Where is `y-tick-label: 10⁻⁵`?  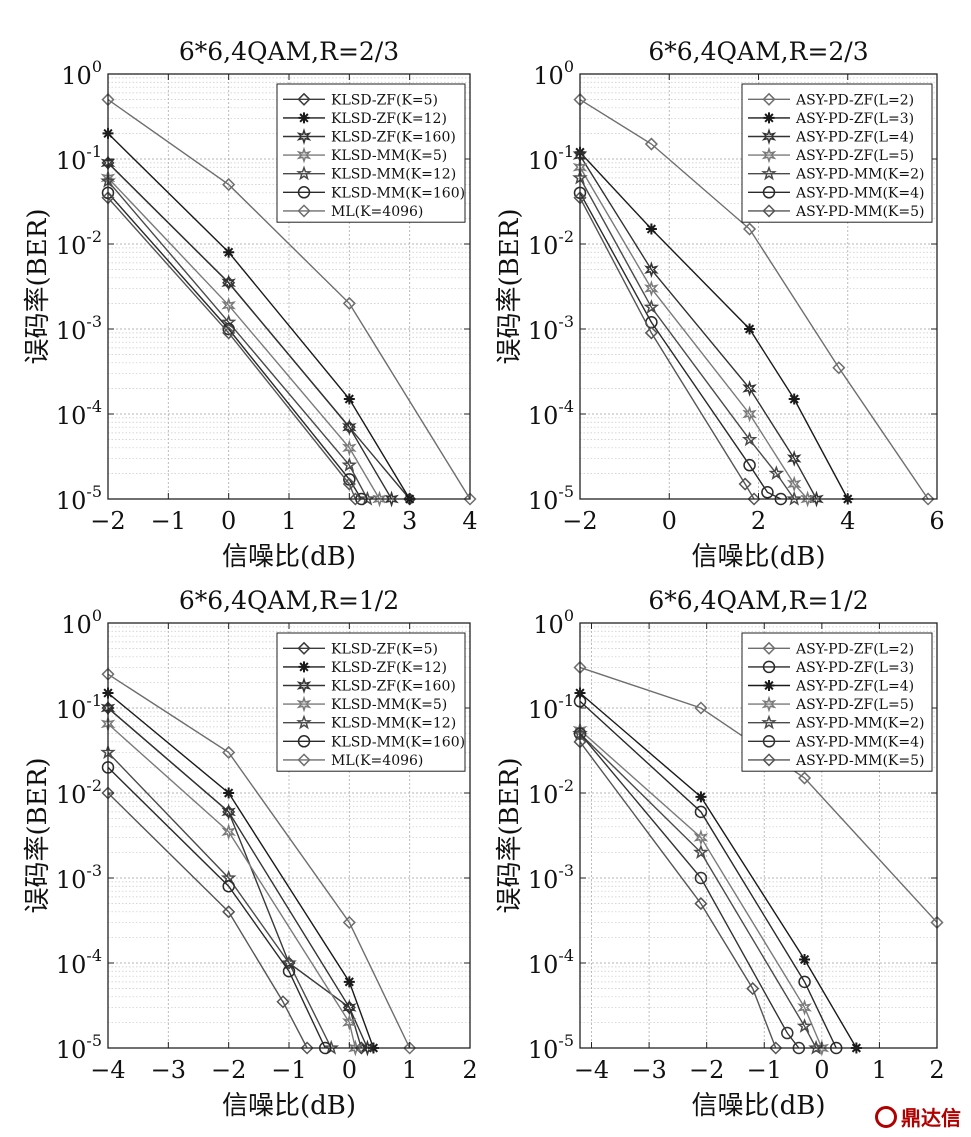 y-tick-label: 10⁻⁵ is located at coordinates (79, 1047).